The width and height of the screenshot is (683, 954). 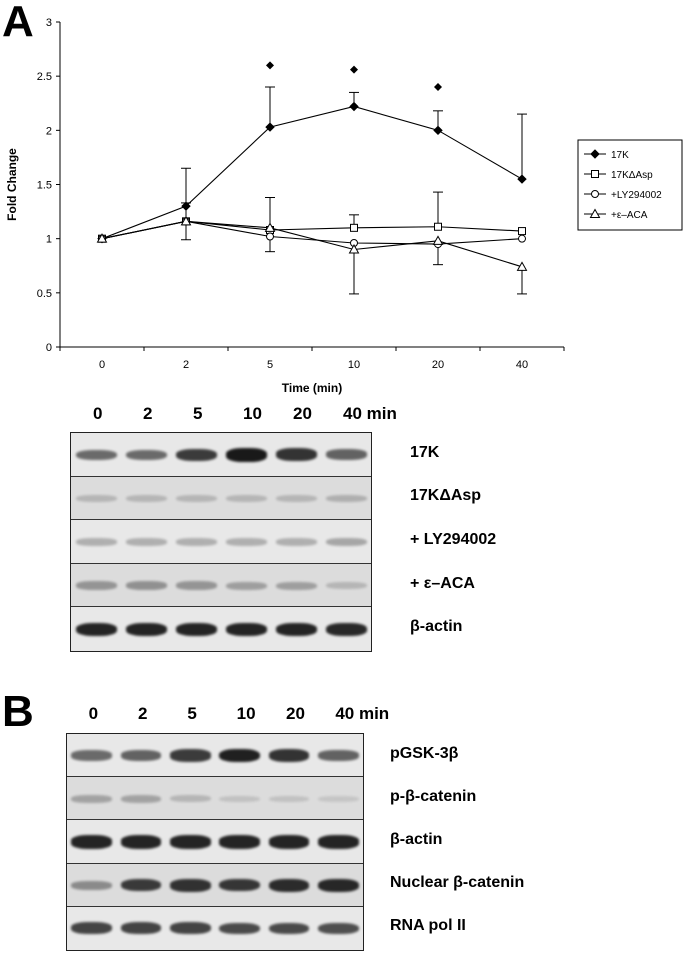 What do you see at coordinates (457, 883) in the screenshot?
I see `blot-row-label: Nuclear β-catenin` at bounding box center [457, 883].